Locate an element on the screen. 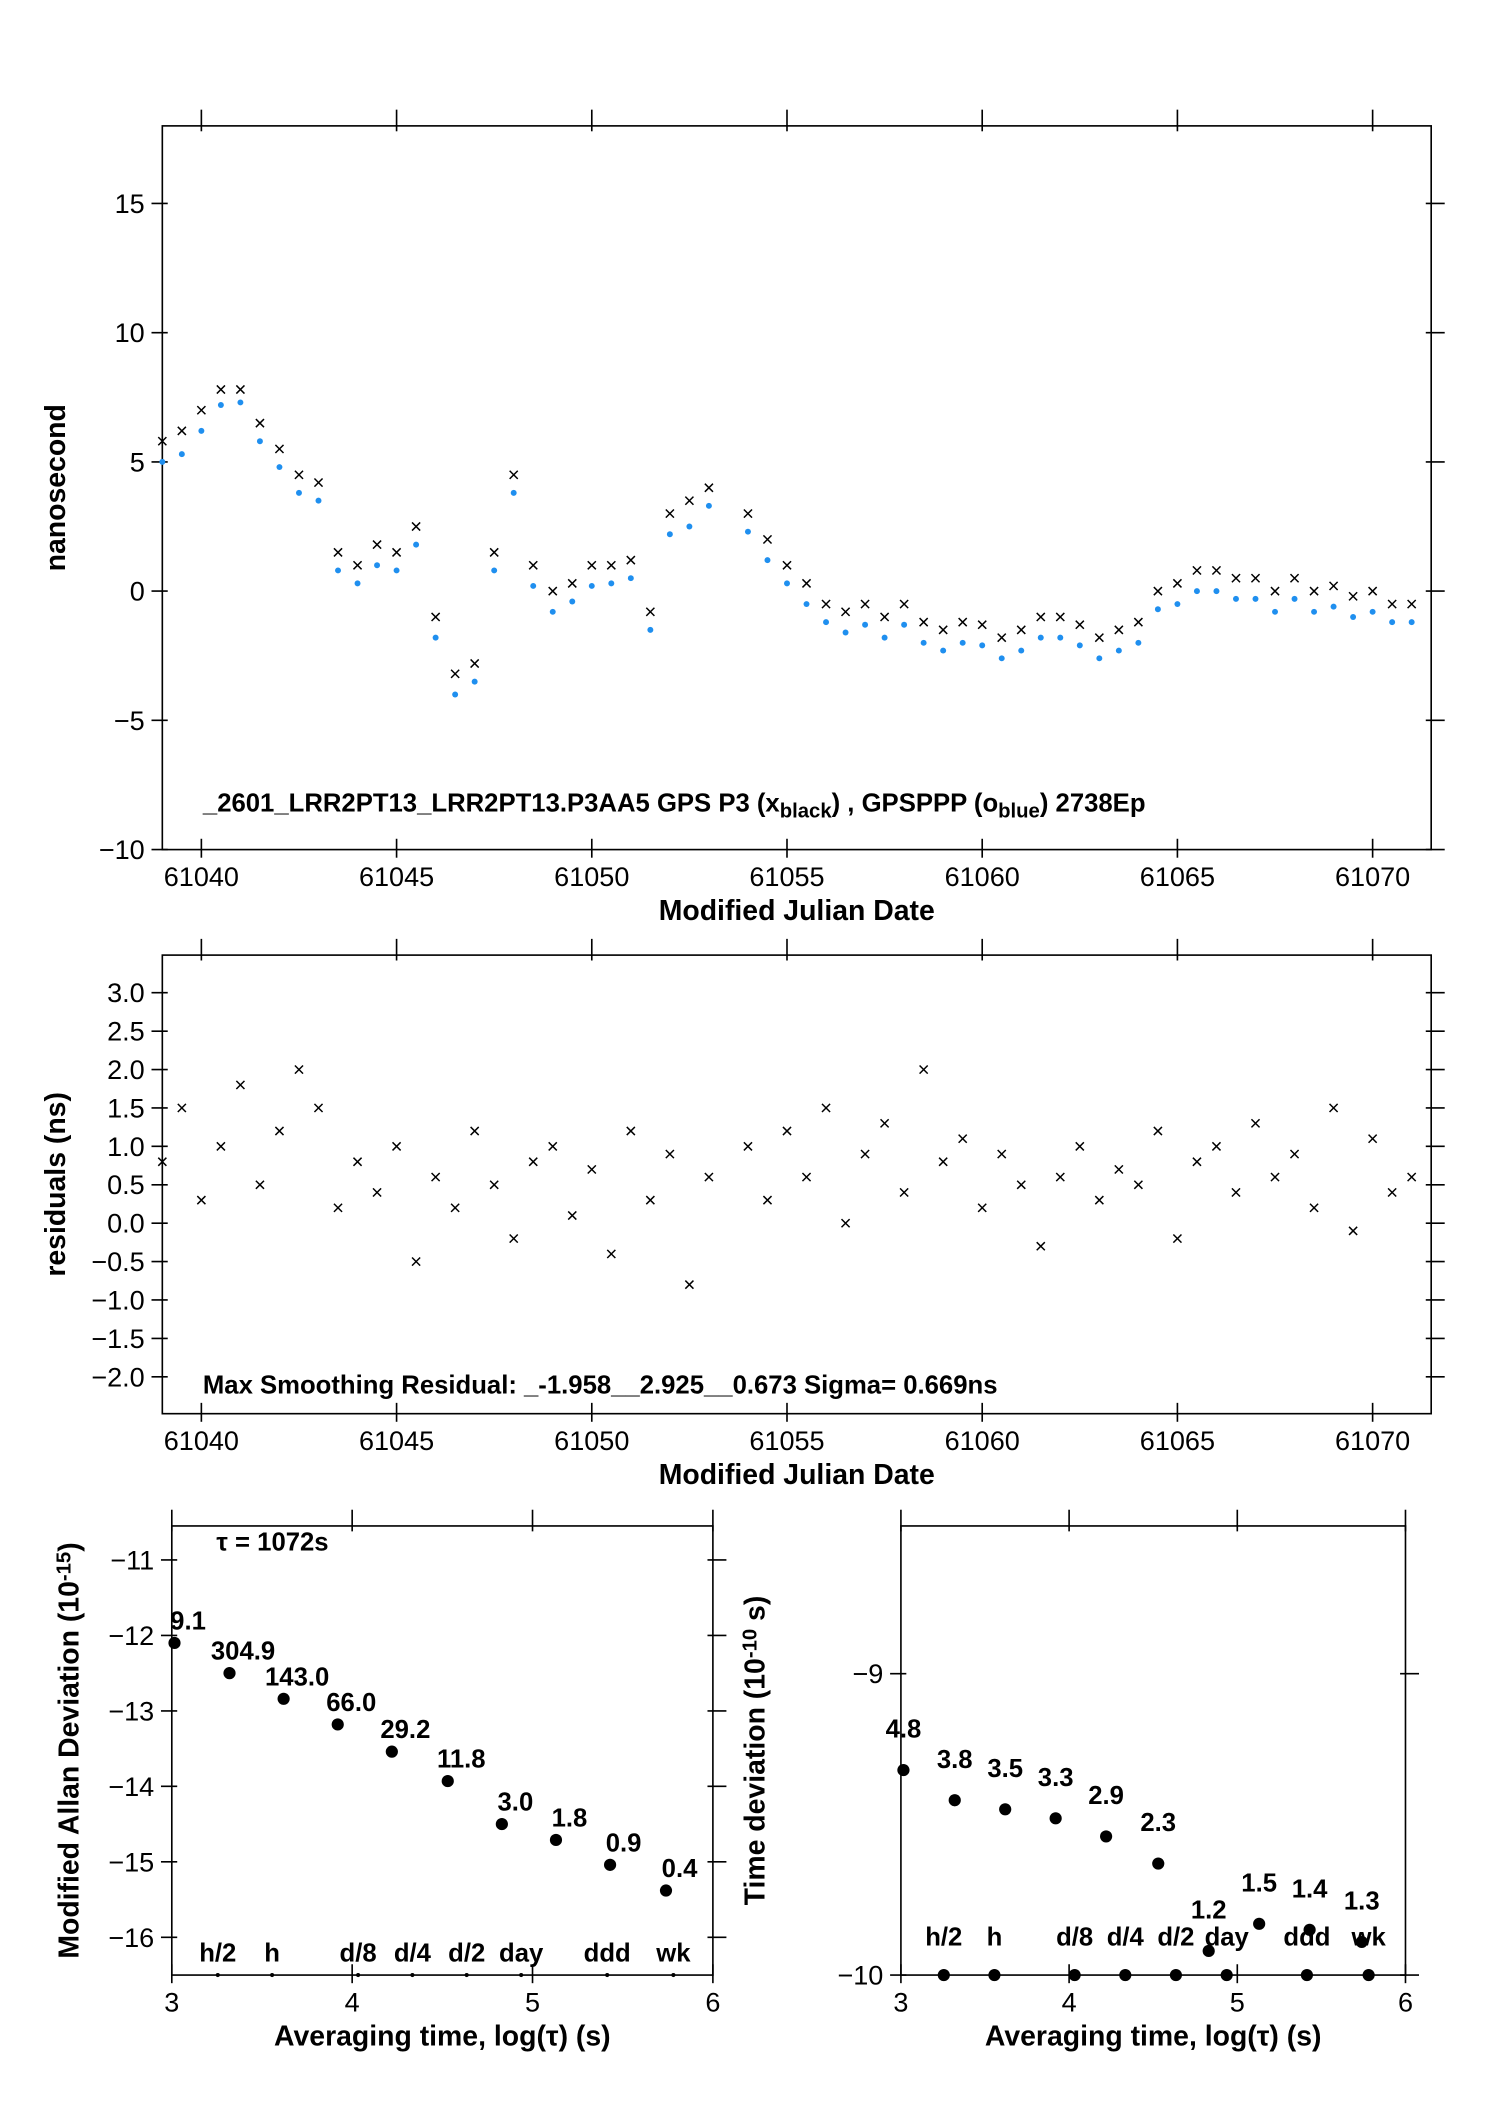  y-tick-label: 10 is located at coordinates (130, 333).